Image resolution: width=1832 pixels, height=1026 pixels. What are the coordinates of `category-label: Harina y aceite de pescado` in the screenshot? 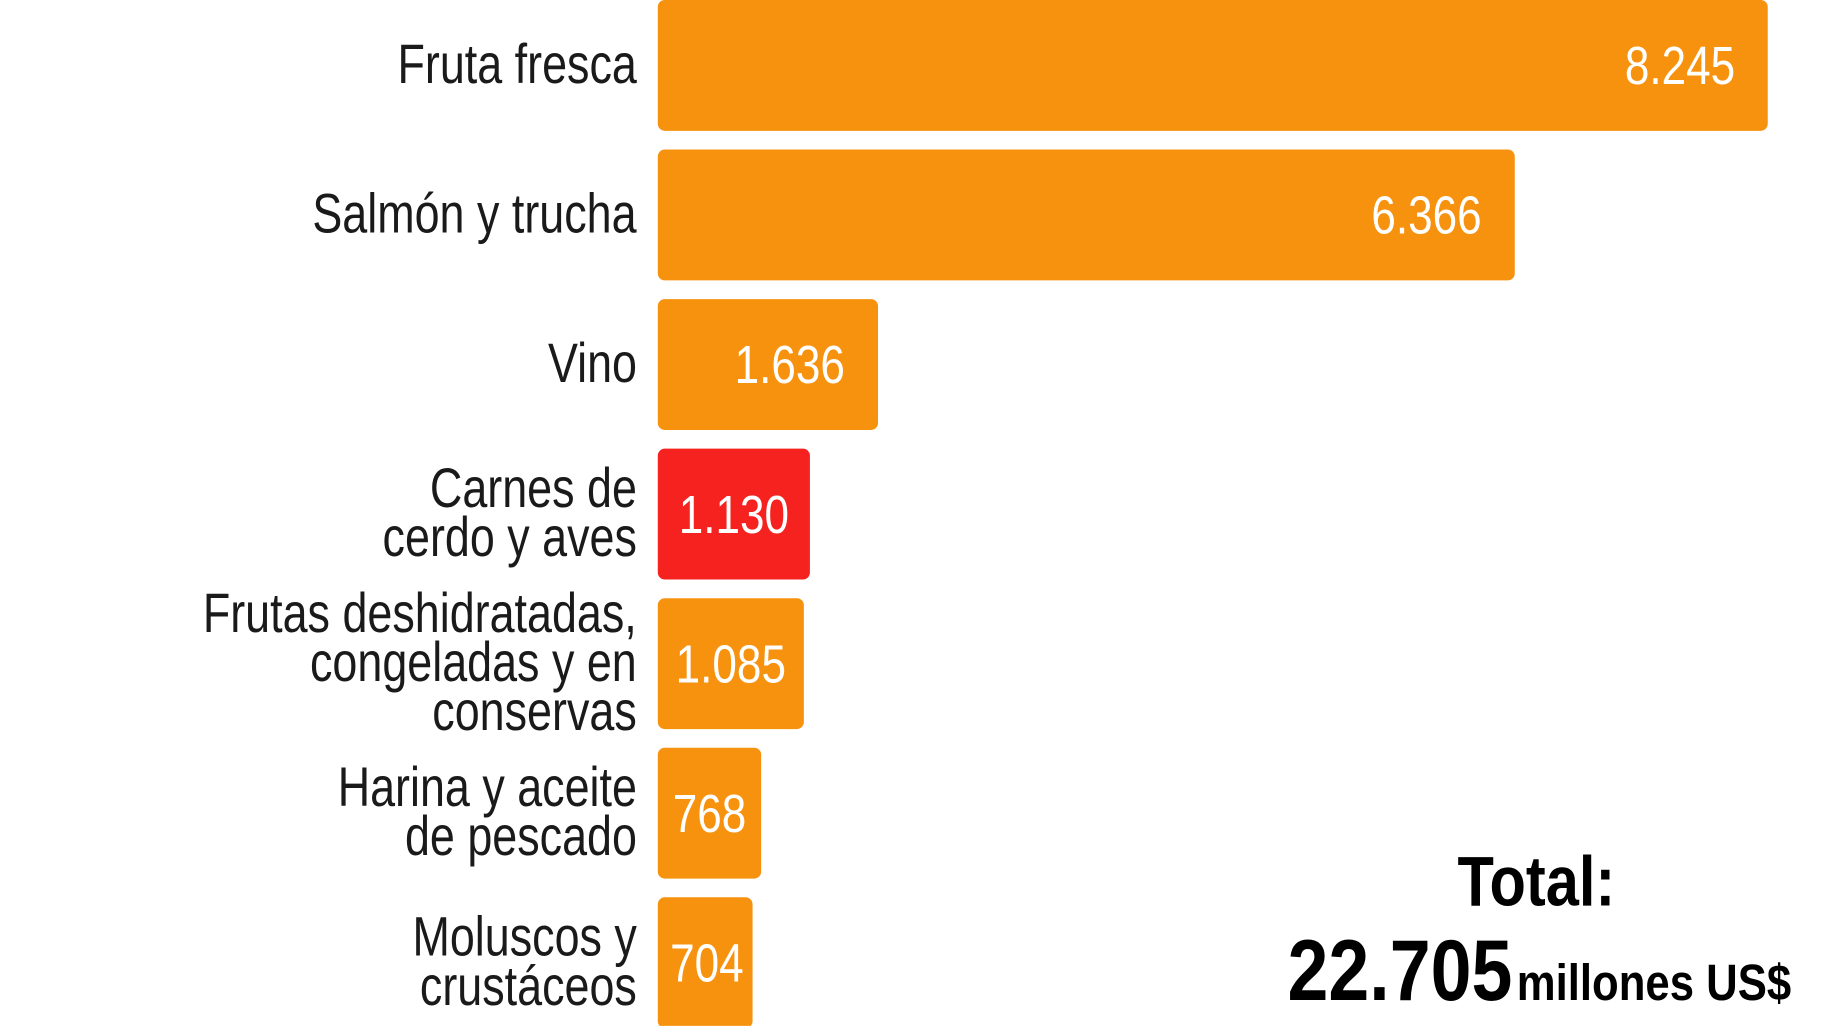 It's located at (487, 813).